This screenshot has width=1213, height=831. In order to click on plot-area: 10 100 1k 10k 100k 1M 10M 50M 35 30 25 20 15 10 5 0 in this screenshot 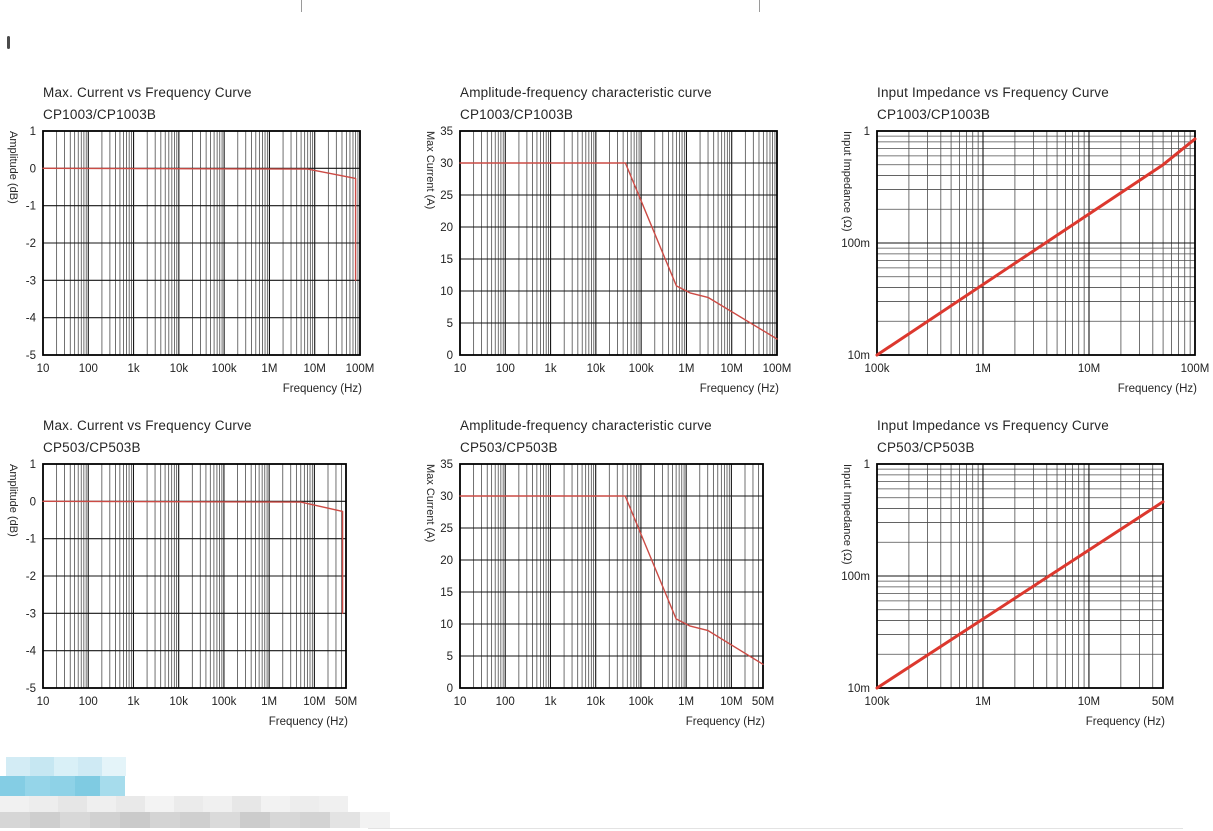, I will do `click(607, 583)`.